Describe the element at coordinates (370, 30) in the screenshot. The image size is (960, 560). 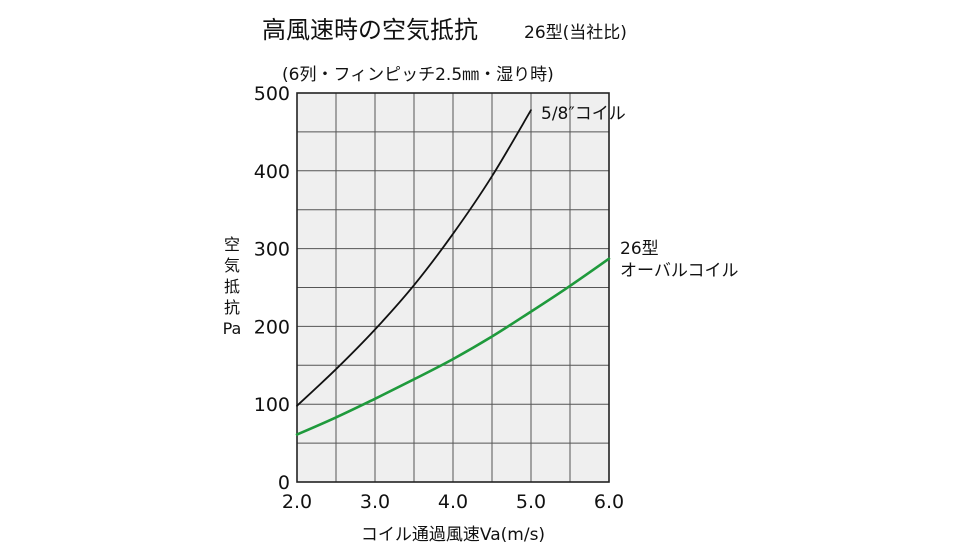
I see `chart-title: 高風速時の空気抵抗` at that location.